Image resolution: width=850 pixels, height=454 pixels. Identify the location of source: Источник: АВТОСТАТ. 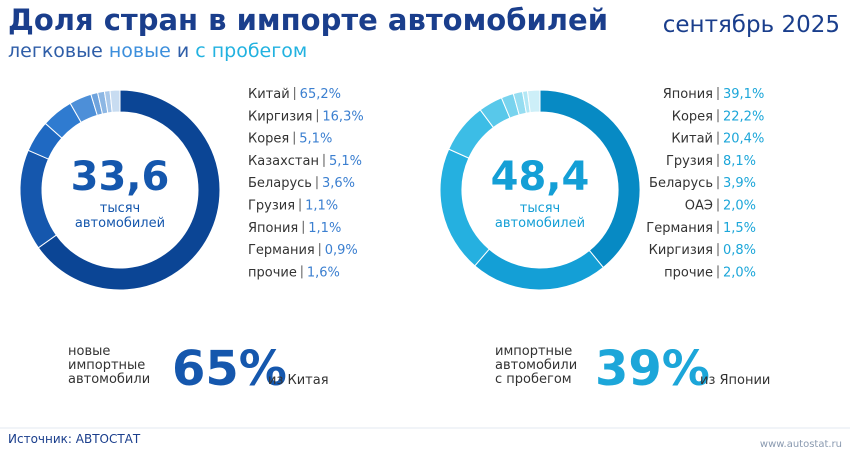
(74, 439).